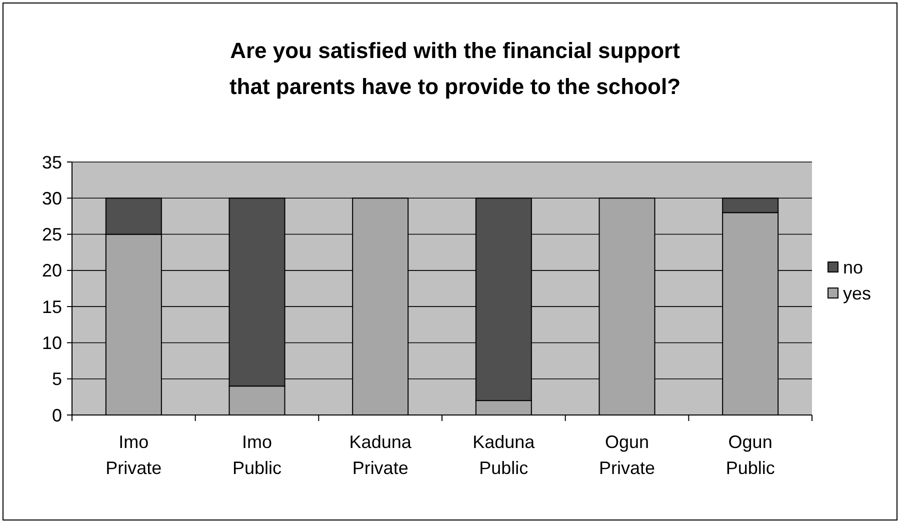 The width and height of the screenshot is (900, 523). What do you see at coordinates (750, 455) in the screenshot?
I see `x-tick-label: Ogun Public` at bounding box center [750, 455].